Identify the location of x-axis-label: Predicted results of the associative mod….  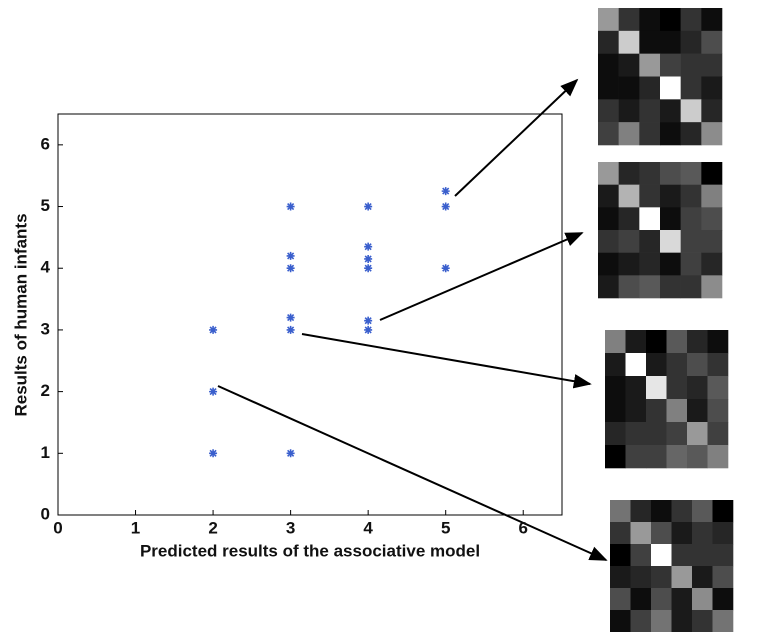
(310, 550).